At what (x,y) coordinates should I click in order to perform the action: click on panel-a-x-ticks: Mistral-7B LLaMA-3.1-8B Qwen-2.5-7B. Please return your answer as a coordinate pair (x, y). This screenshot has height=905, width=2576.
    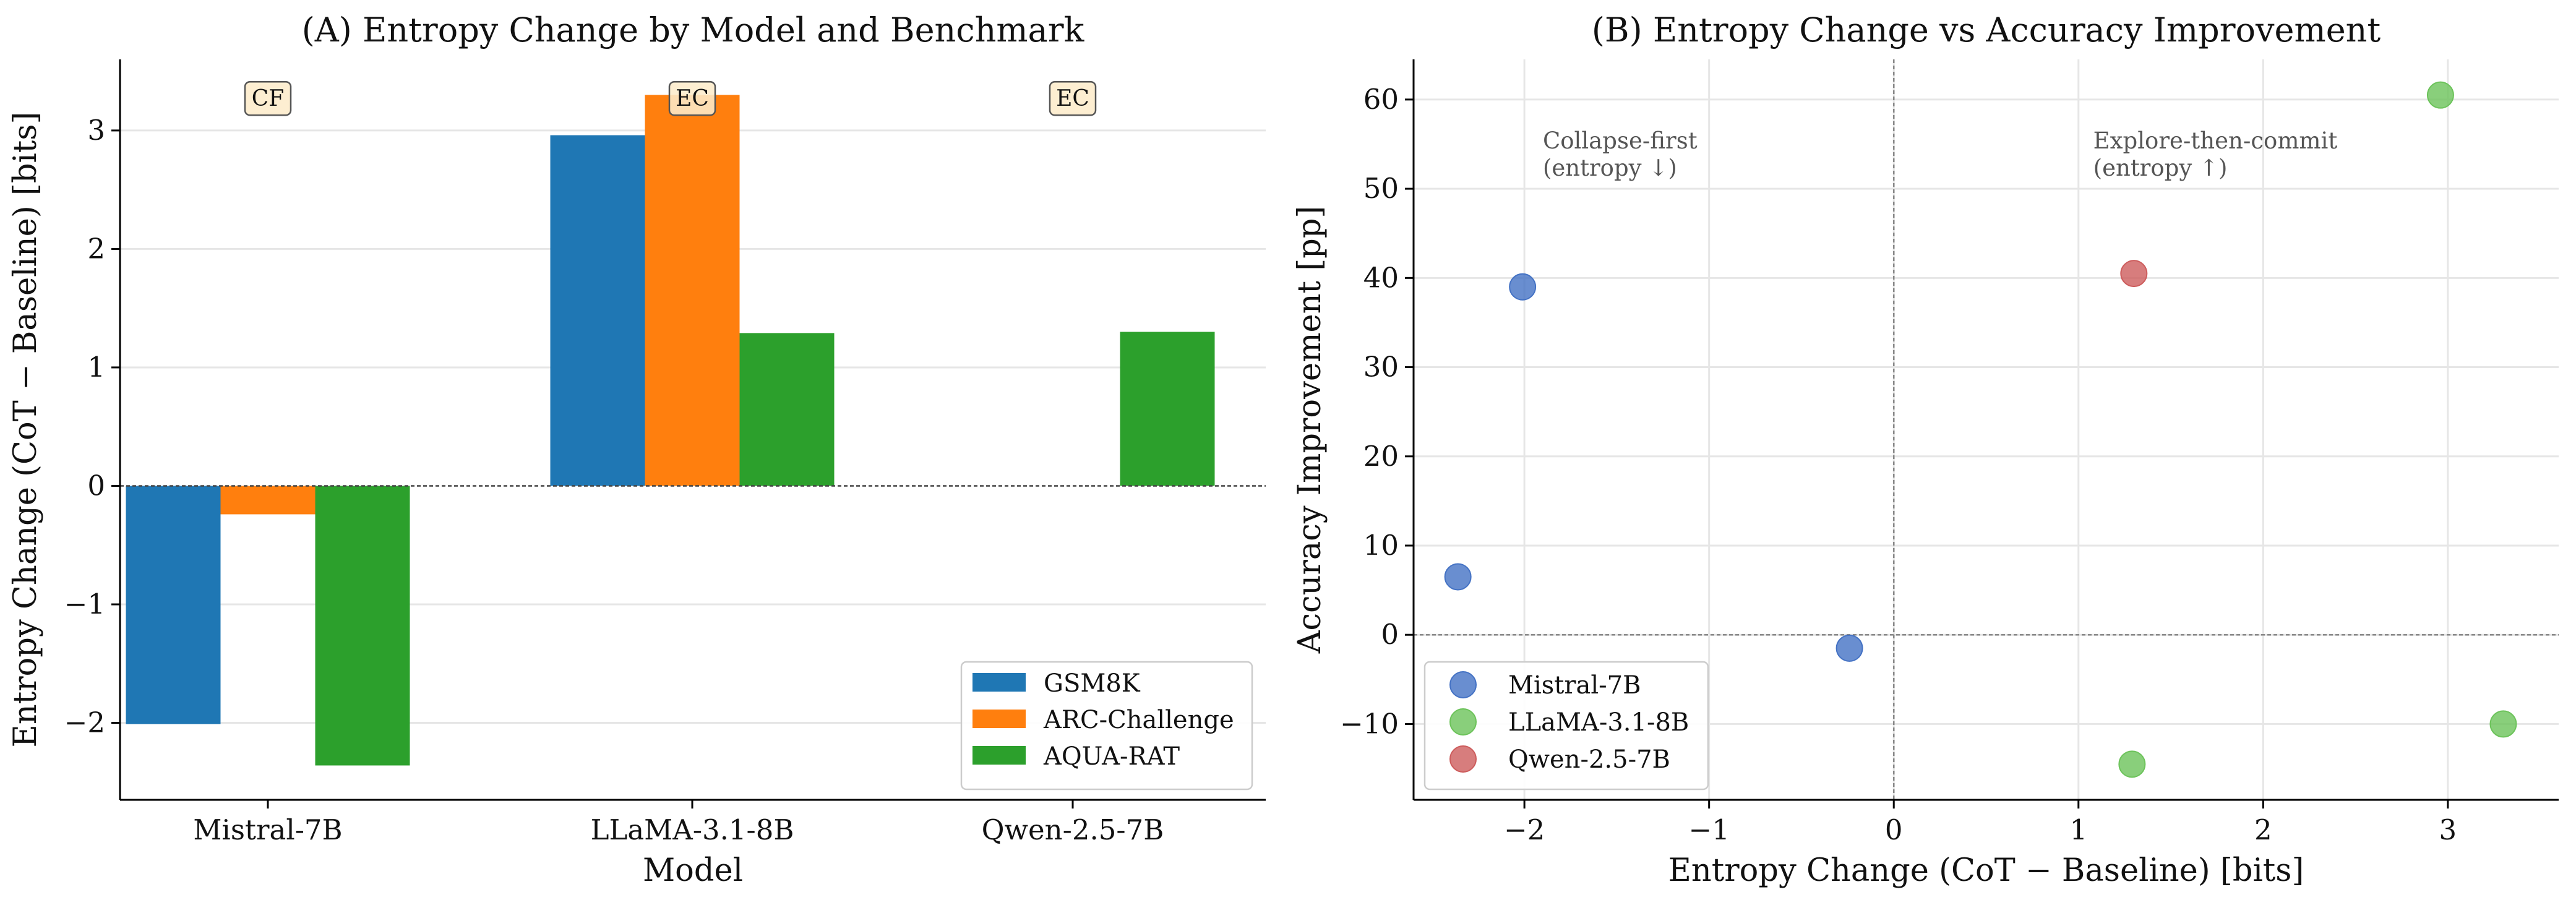
    Looking at the image, I should click on (678, 823).